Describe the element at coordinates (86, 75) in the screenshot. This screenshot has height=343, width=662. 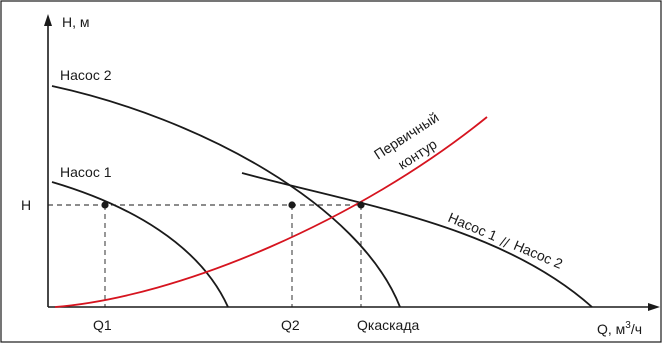
I see `pump2-label: Насос 2` at that location.